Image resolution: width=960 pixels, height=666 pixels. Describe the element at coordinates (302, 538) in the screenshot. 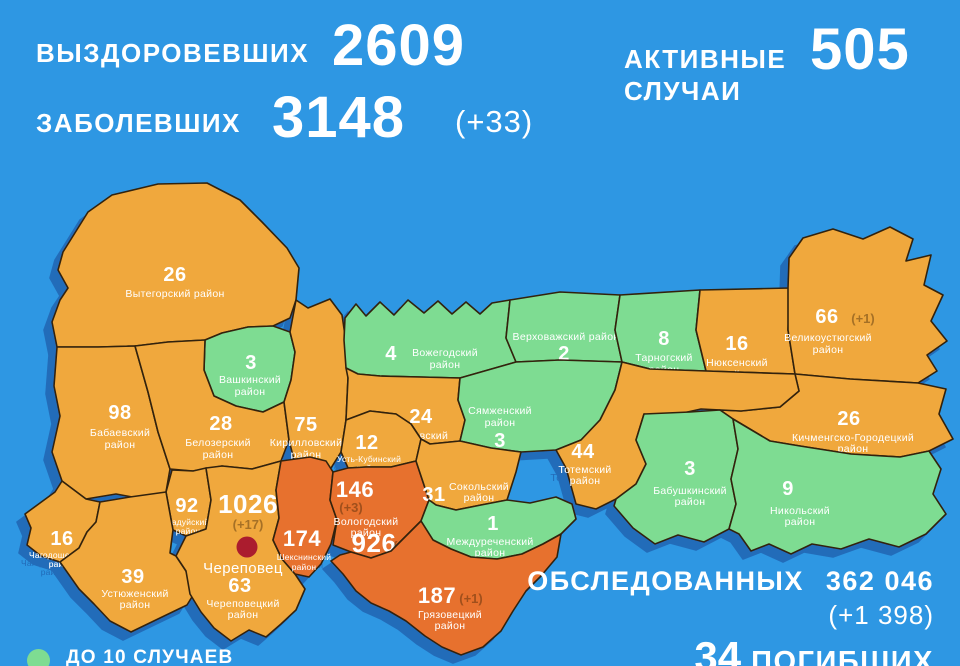

I see `district-value: 174` at that location.